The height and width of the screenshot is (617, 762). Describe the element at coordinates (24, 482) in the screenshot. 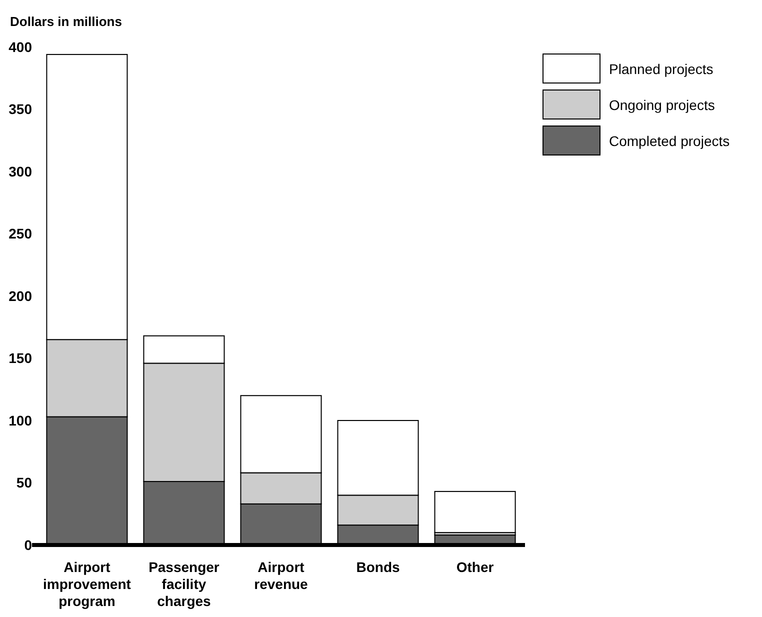

I see `y-tick-label: 50` at that location.